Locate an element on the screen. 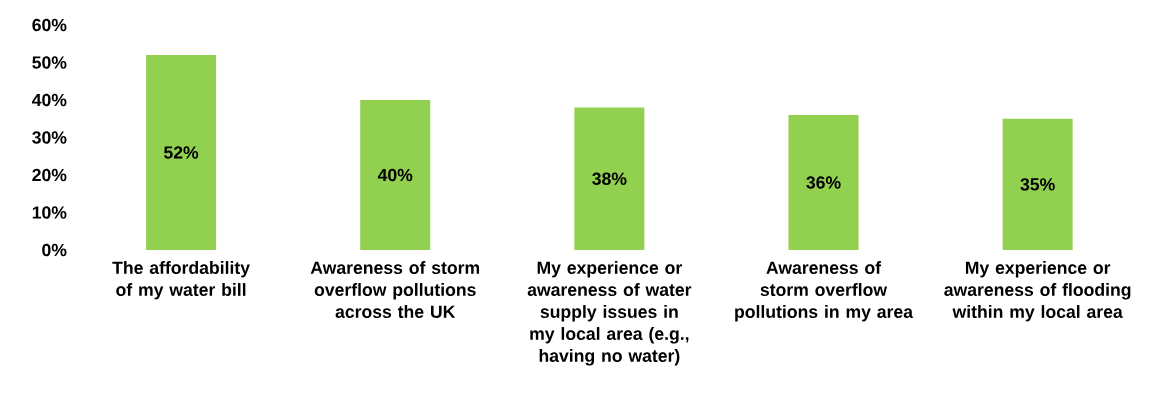 The height and width of the screenshot is (409, 1155). x-tick-label: Awareness of storm overflow pollutions in my area is located at coordinates (824, 291).